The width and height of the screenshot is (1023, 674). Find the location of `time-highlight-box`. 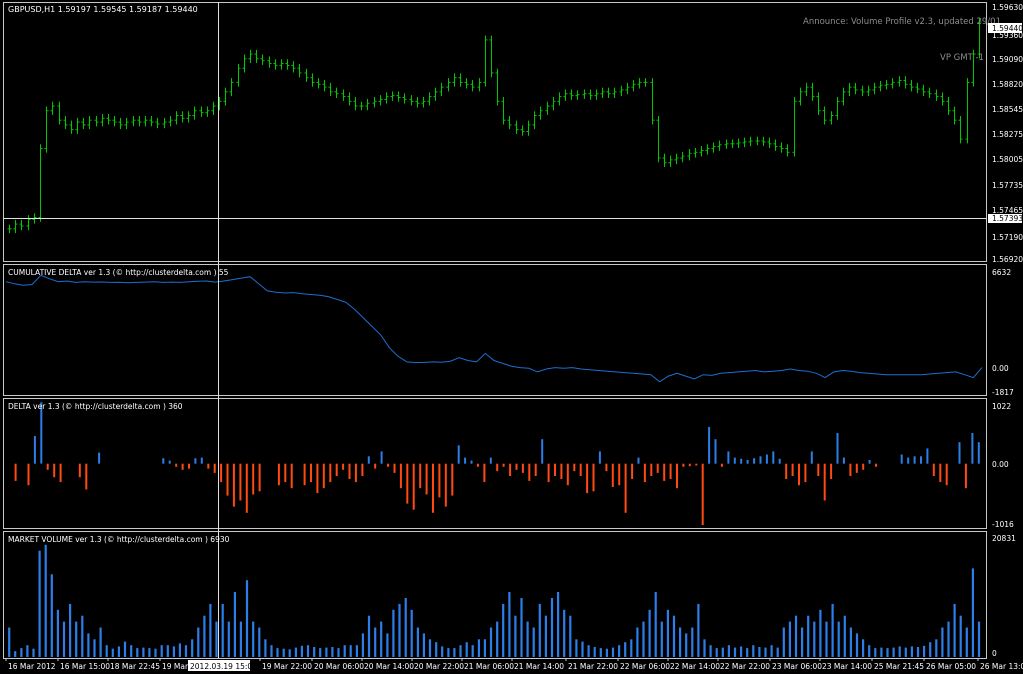

time-highlight-box is located at coordinates (219, 665).